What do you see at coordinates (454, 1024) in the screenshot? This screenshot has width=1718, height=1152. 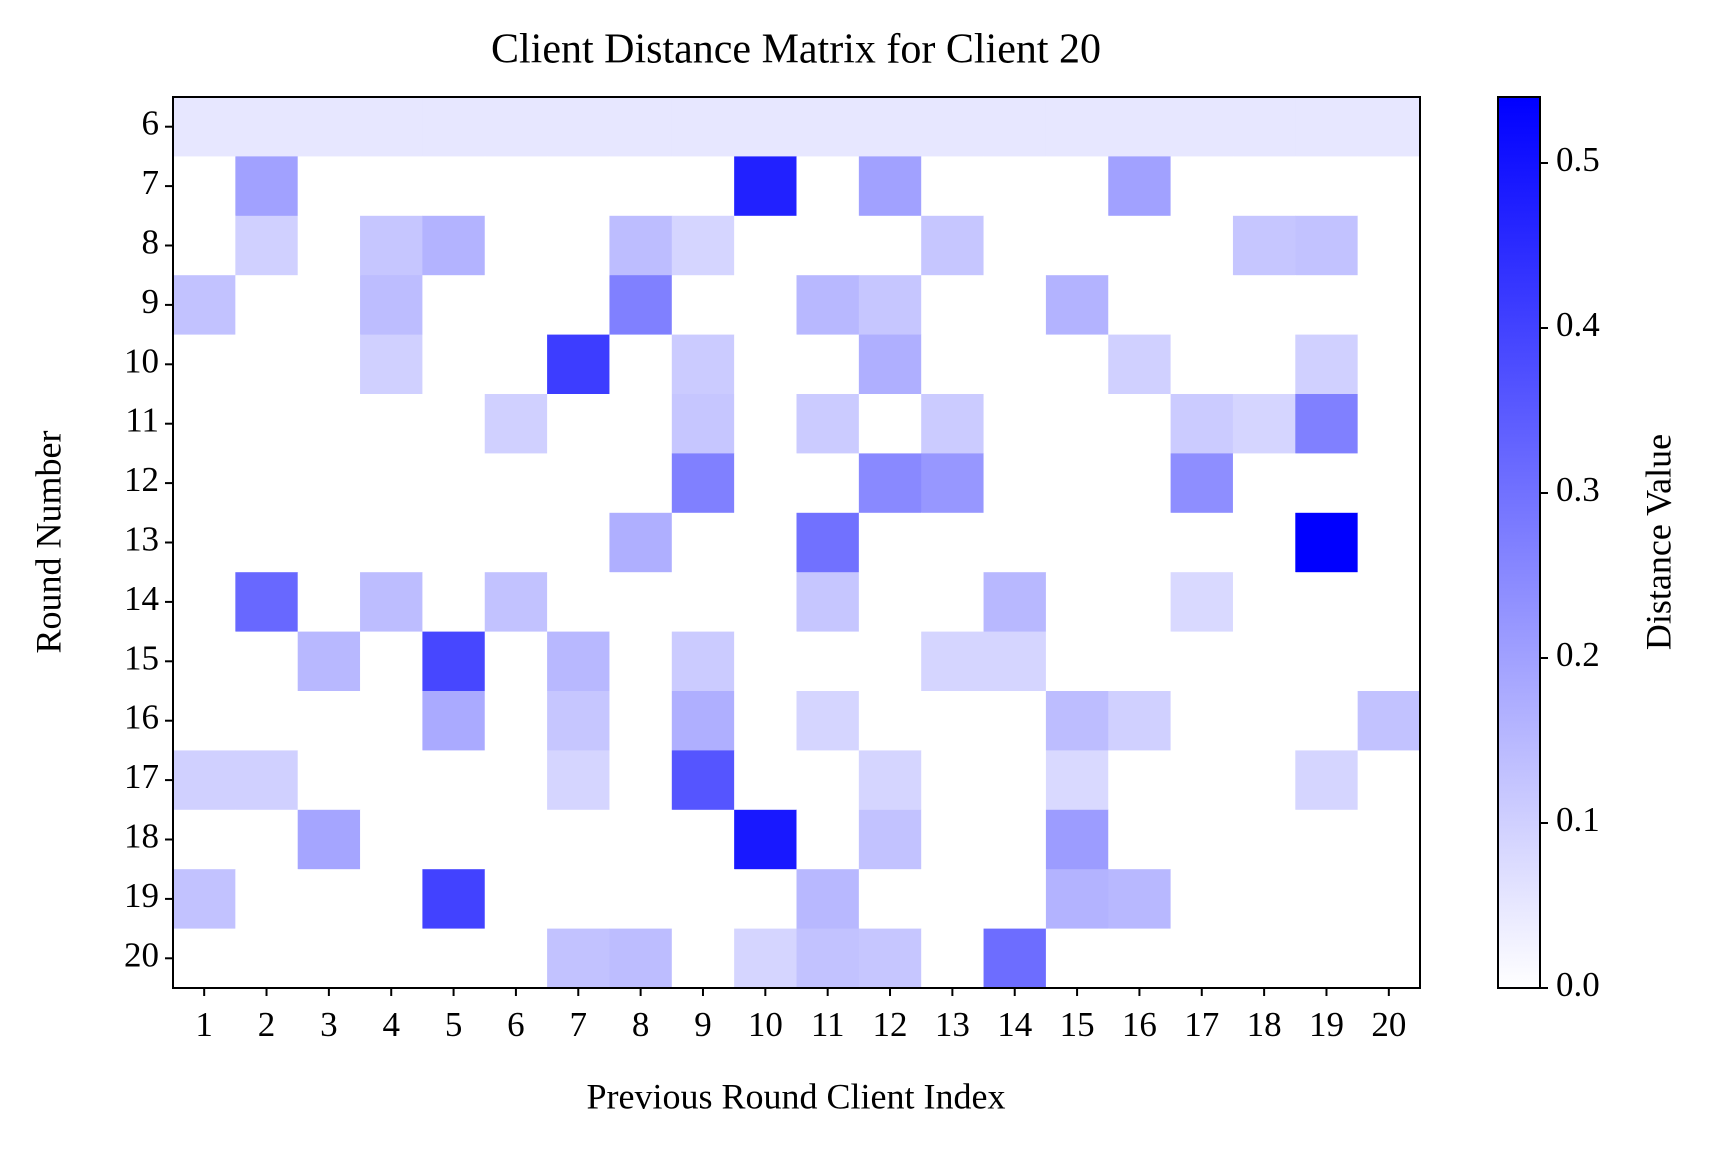 I see `x-tick-label: 5` at bounding box center [454, 1024].